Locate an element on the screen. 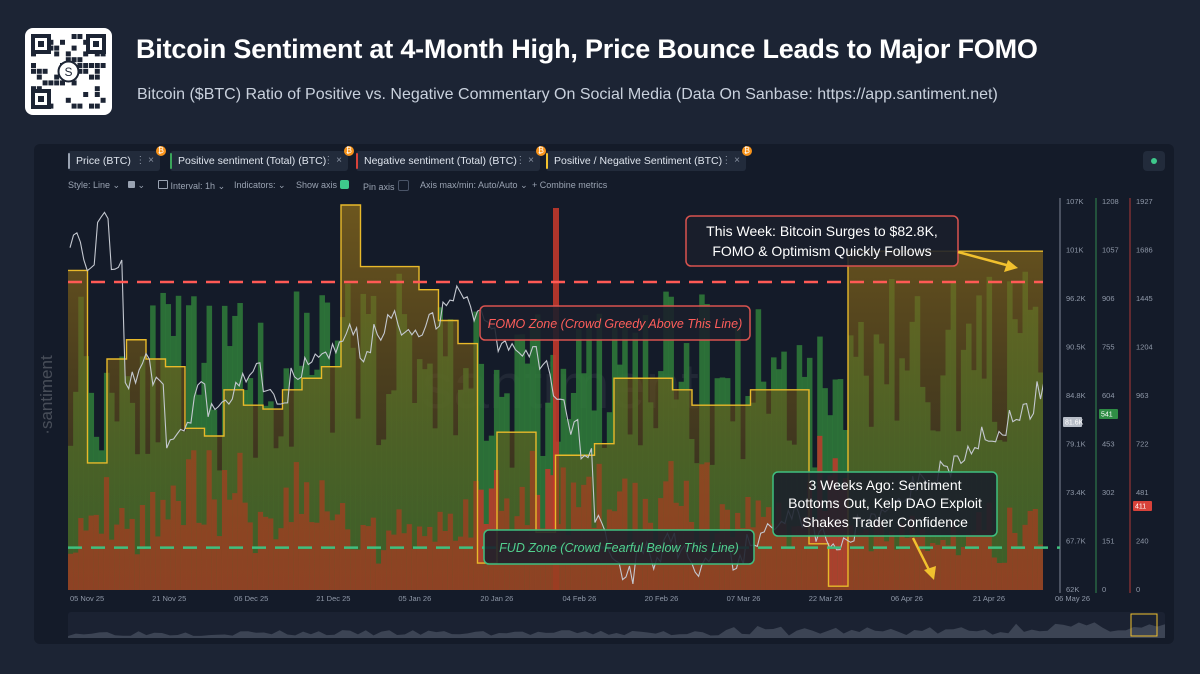 This screenshot has width=1200, height=674. fomo-zone-label: FOMO Zone (Crowd Greedy Above This Line) is located at coordinates (615, 324).